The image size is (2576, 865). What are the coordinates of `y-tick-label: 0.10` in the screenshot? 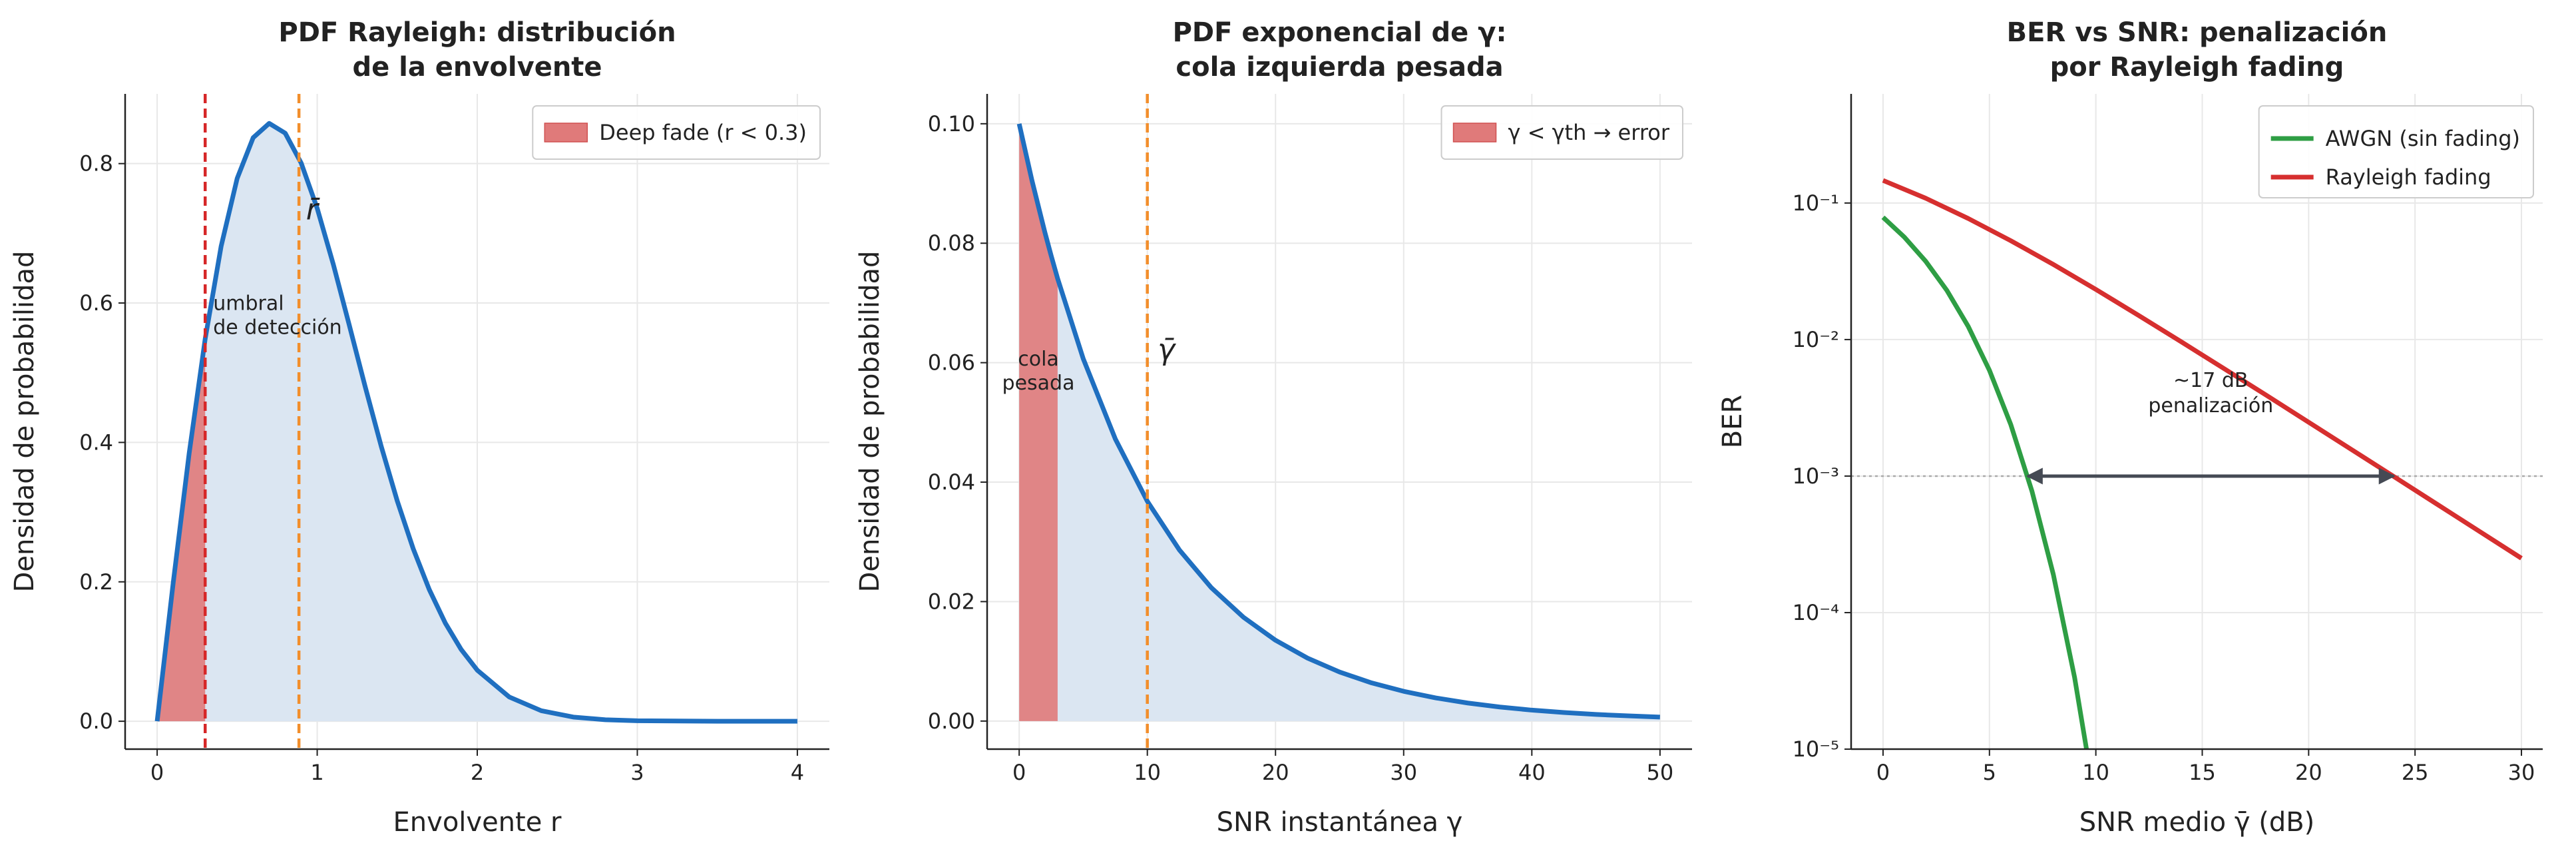 It's located at (951, 124).